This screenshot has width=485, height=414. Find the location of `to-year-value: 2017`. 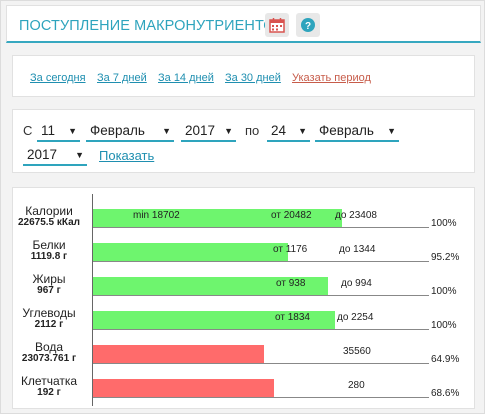

to-year-value: 2017 is located at coordinates (42, 154).